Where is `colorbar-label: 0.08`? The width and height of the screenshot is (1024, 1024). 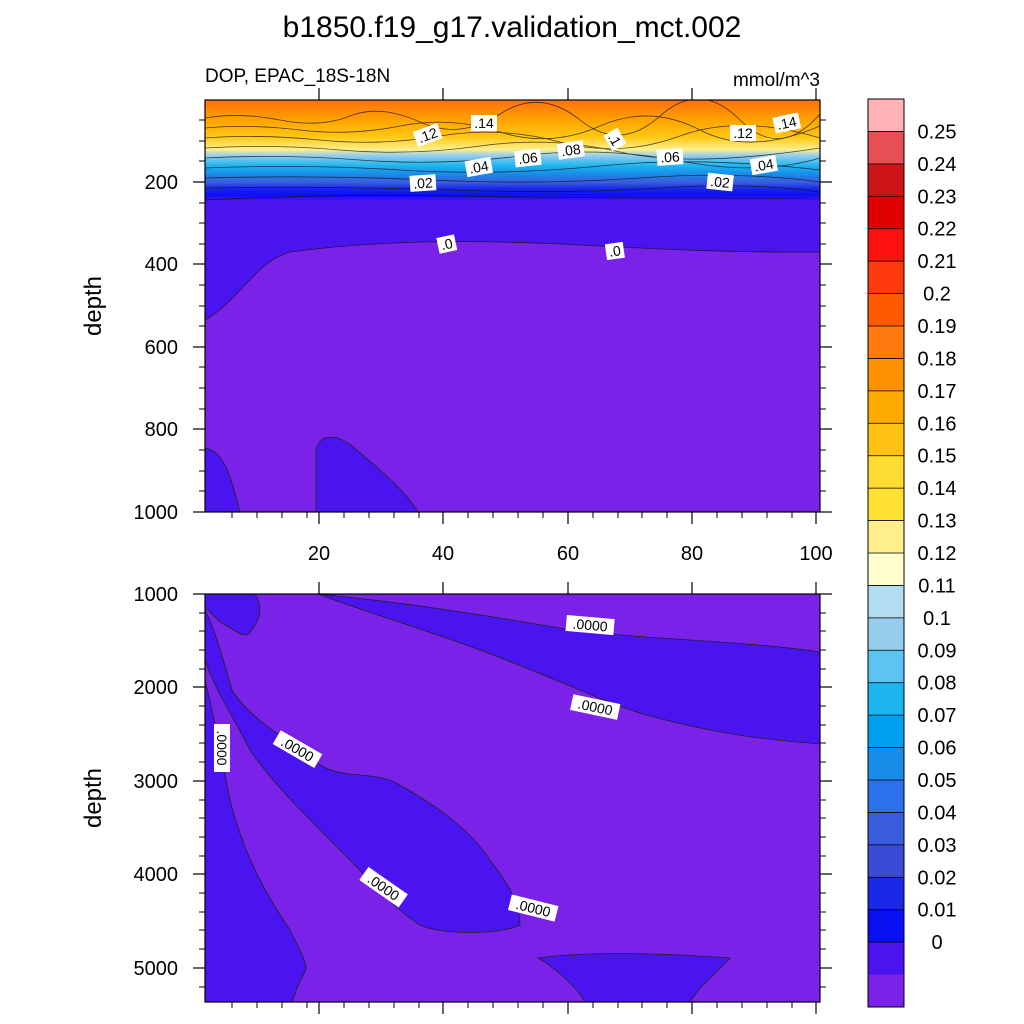
colorbar-label: 0.08 is located at coordinates (937, 684).